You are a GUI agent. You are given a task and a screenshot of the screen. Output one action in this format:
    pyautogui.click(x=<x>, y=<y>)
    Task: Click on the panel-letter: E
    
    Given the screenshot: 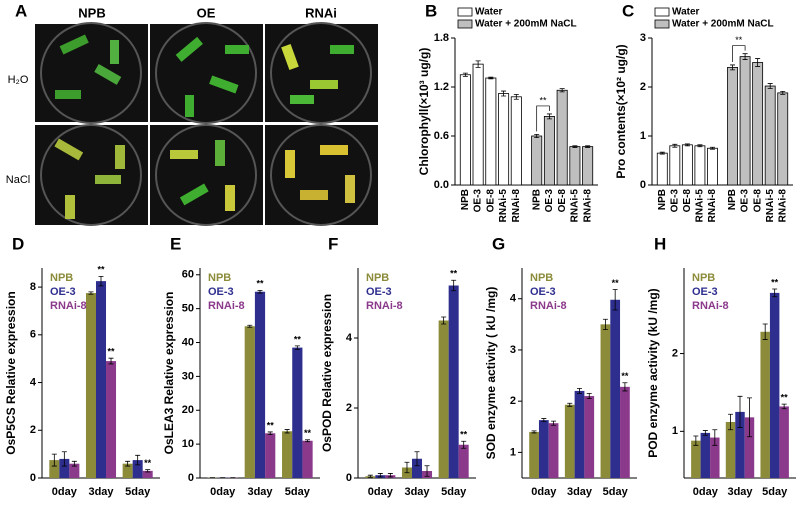 What is the action you would take?
    pyautogui.click(x=175, y=243)
    